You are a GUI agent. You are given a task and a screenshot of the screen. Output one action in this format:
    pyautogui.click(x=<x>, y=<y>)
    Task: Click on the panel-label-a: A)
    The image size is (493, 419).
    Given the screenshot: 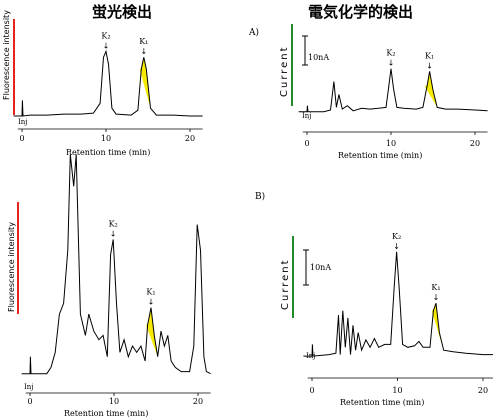 What is the action you would take?
    pyautogui.click(x=253, y=32)
    